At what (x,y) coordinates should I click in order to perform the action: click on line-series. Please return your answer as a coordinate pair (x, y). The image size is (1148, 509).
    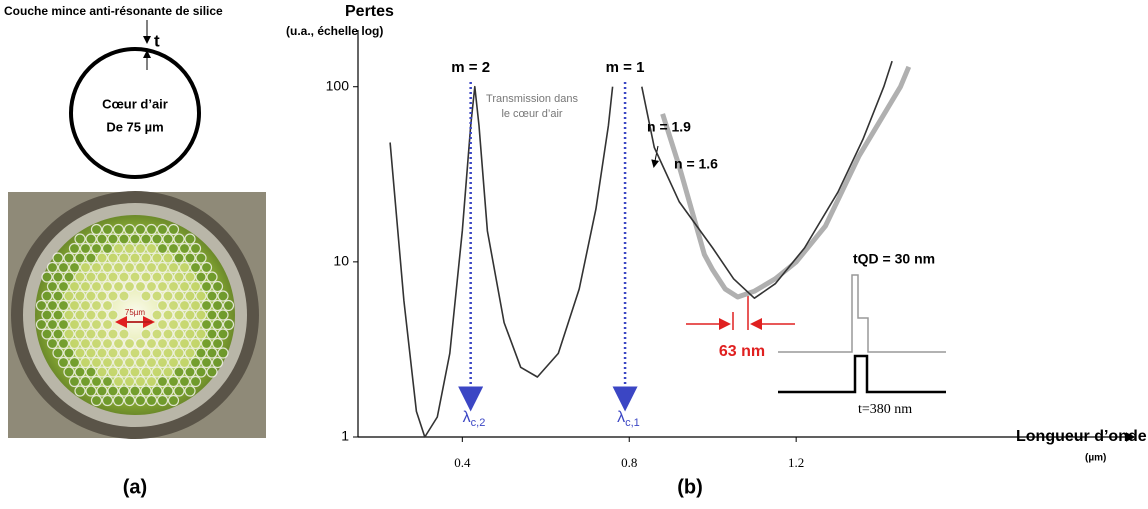
    Looking at the image, I should click on (786, 182).